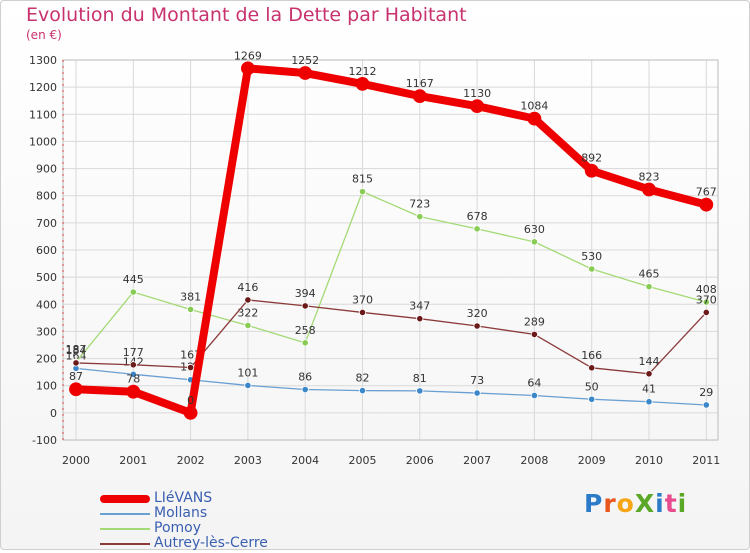 The image size is (750, 553). What do you see at coordinates (419, 306) in the screenshot?
I see `data-label-autrey-l-s-cerre: 347` at bounding box center [419, 306].